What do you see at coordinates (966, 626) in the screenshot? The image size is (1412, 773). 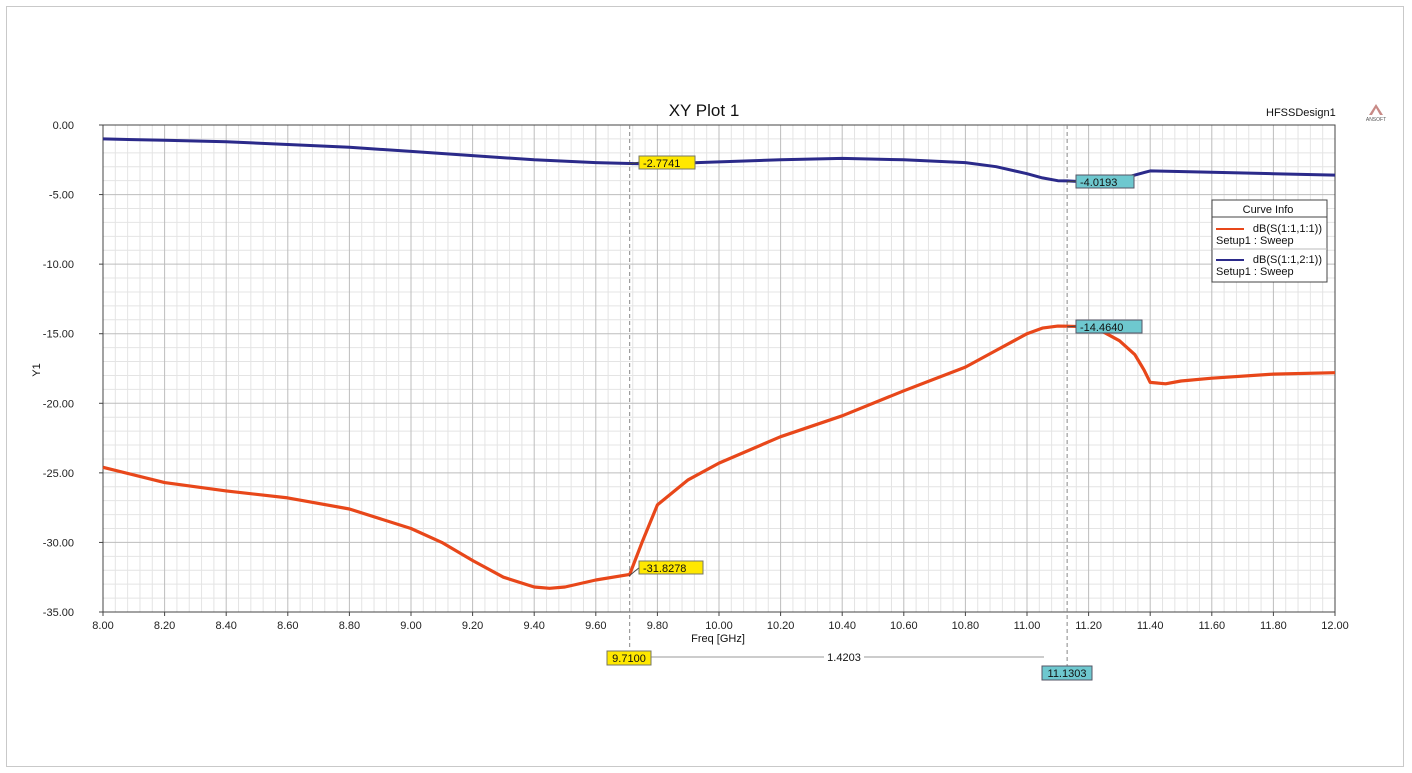 I see `x-tick-label: 10.80` at bounding box center [966, 626].